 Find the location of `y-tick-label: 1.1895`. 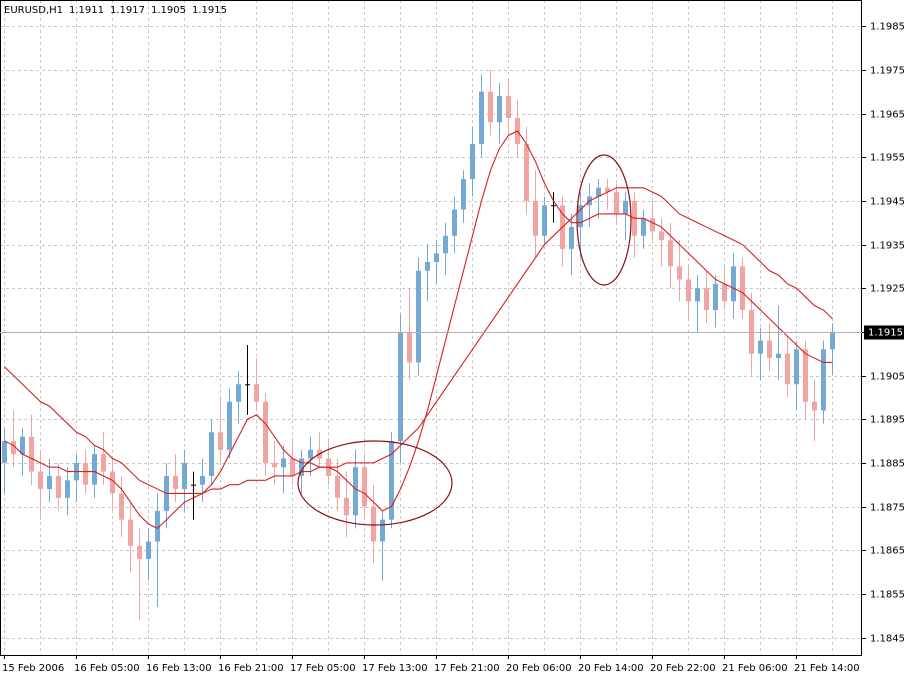

y-tick-label: 1.1895 is located at coordinates (887, 420).